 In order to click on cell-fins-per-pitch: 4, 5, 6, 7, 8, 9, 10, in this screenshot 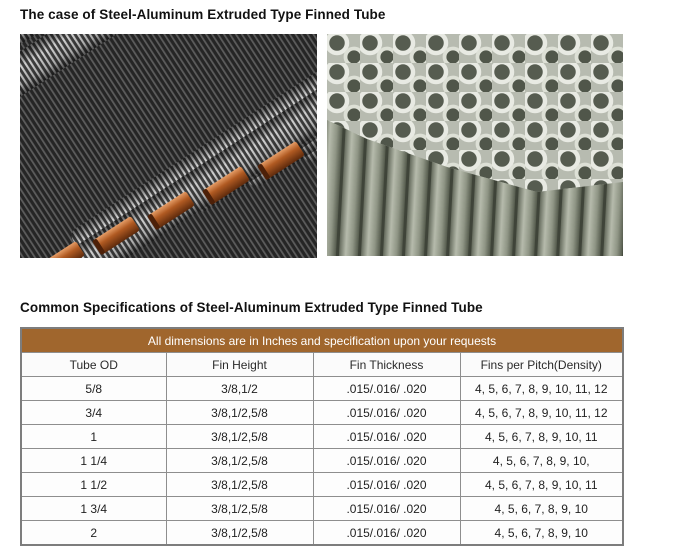, I will do `click(541, 460)`.